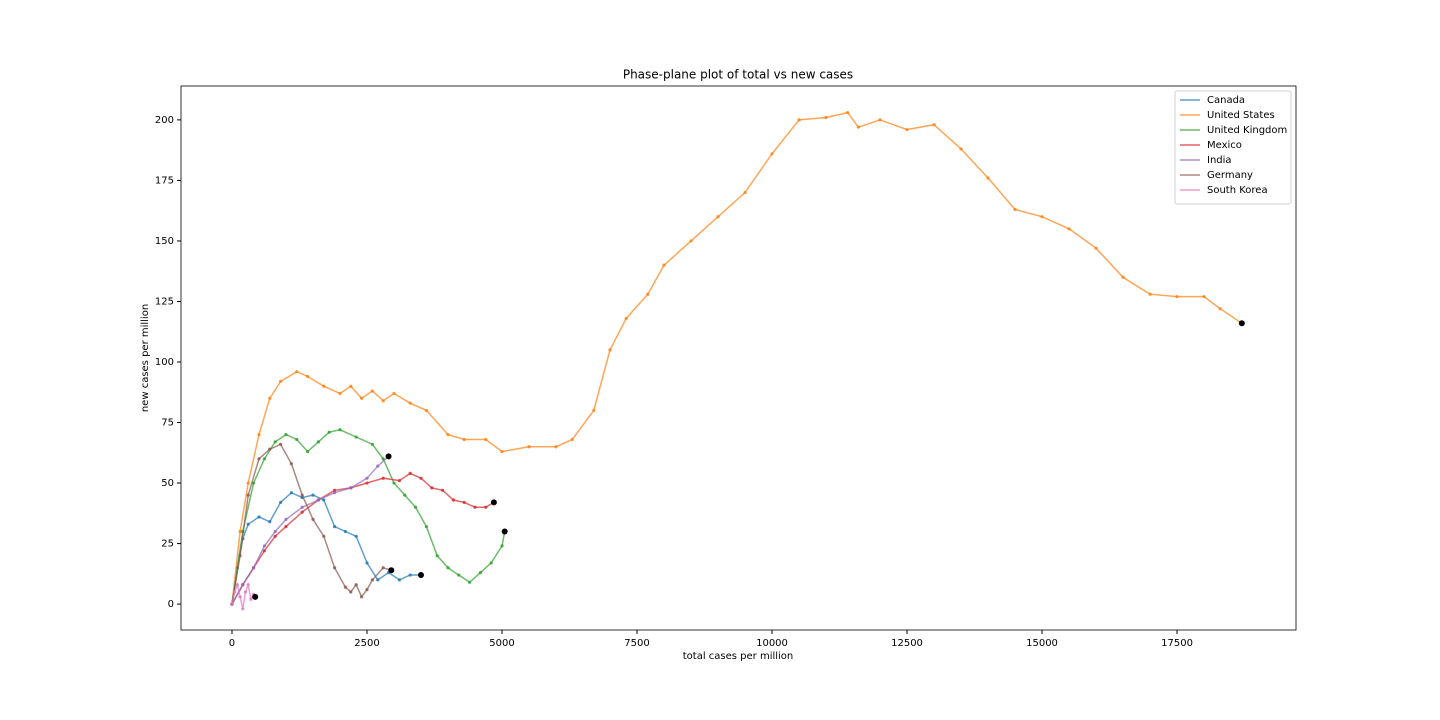  I want to click on y-tick-label: 125, so click(164, 301).